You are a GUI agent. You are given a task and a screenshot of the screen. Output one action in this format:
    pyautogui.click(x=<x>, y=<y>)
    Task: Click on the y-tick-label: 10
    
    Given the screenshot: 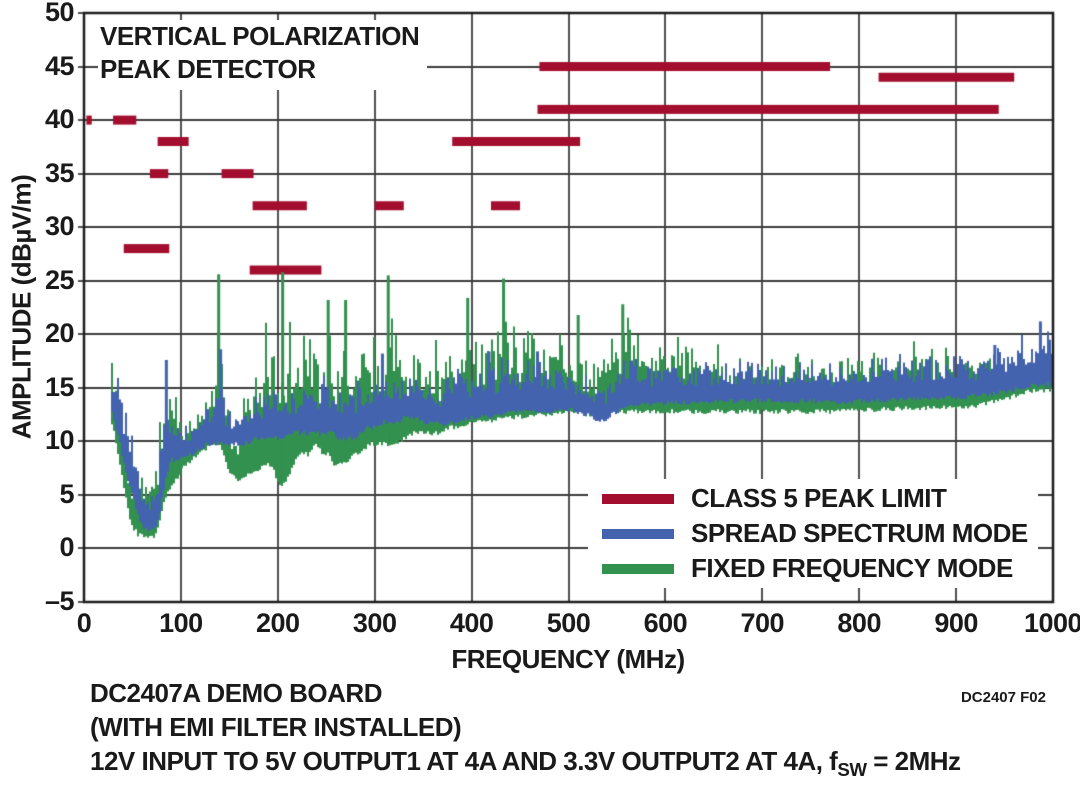 What is the action you would take?
    pyautogui.click(x=59, y=440)
    